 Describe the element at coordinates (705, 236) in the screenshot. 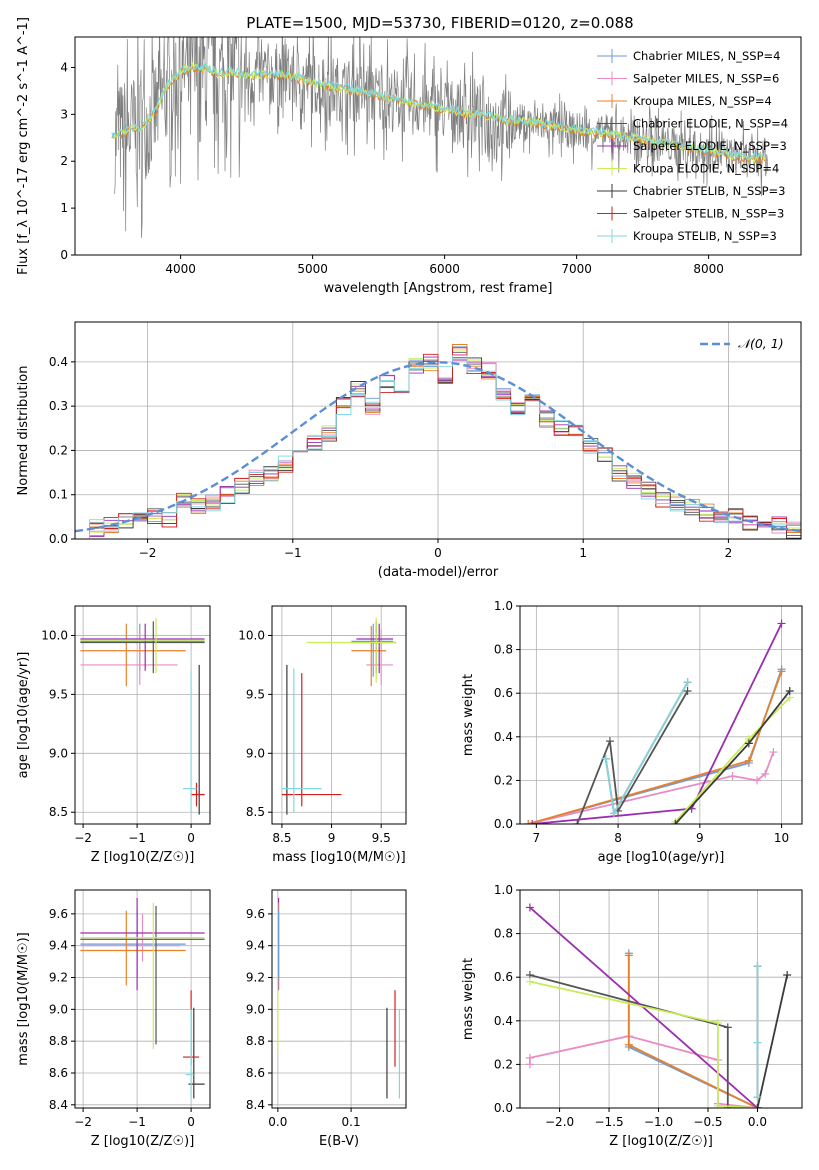

I see `legend-label: Kroupa STELIB, N_SSP=3` at that location.